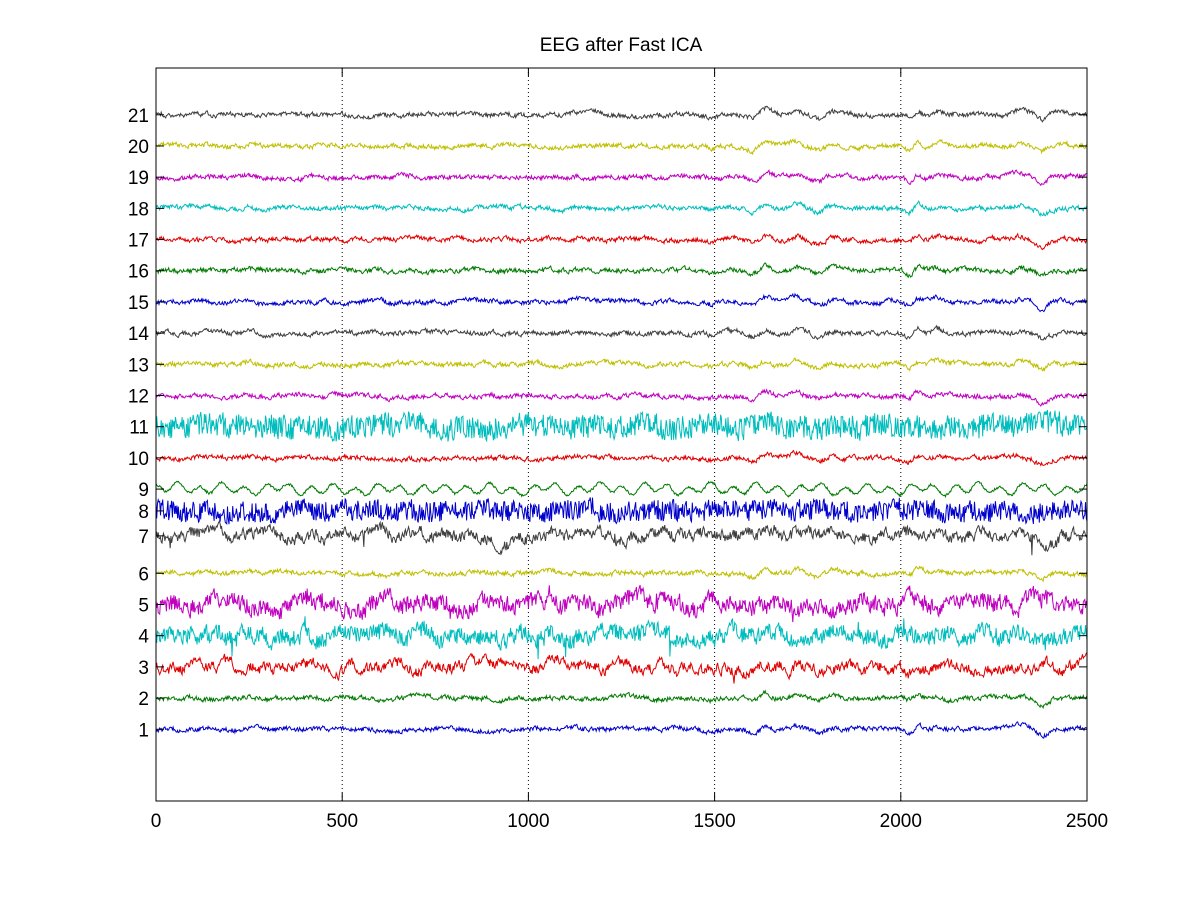 The image size is (1201, 901). Describe the element at coordinates (143, 730) in the screenshot. I see `y-tick-label: 1` at that location.